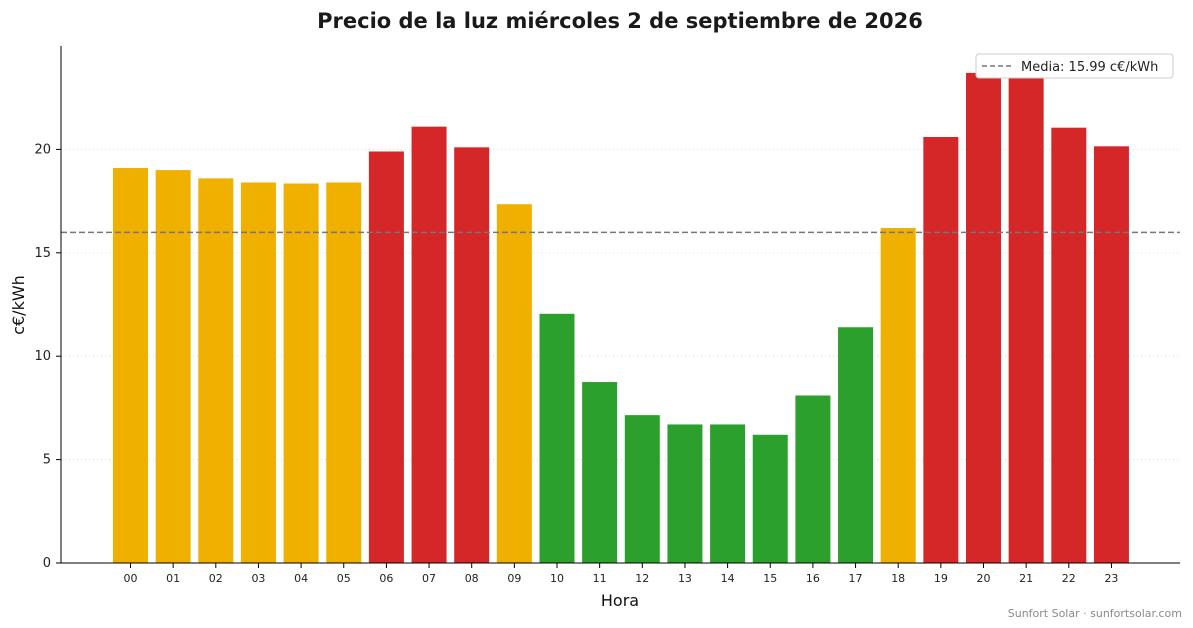 The image size is (1193, 628). What do you see at coordinates (1069, 578) in the screenshot?
I see `x-tick-label: 22` at bounding box center [1069, 578].